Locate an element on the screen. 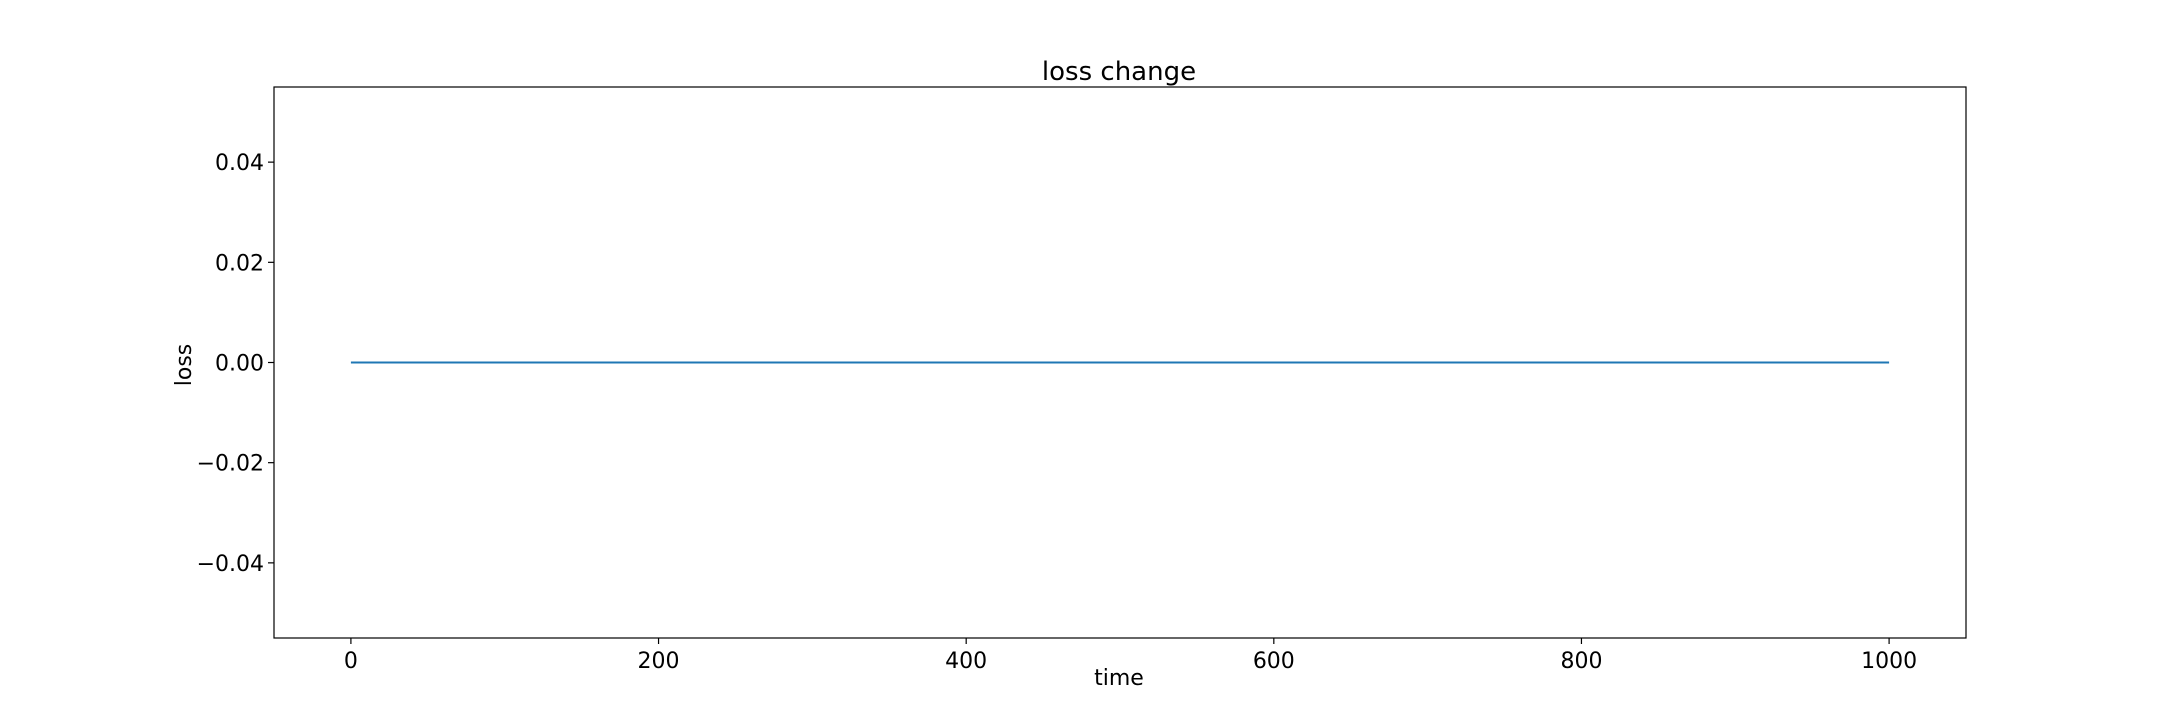  x-tick-label: 1000 is located at coordinates (1889, 661).